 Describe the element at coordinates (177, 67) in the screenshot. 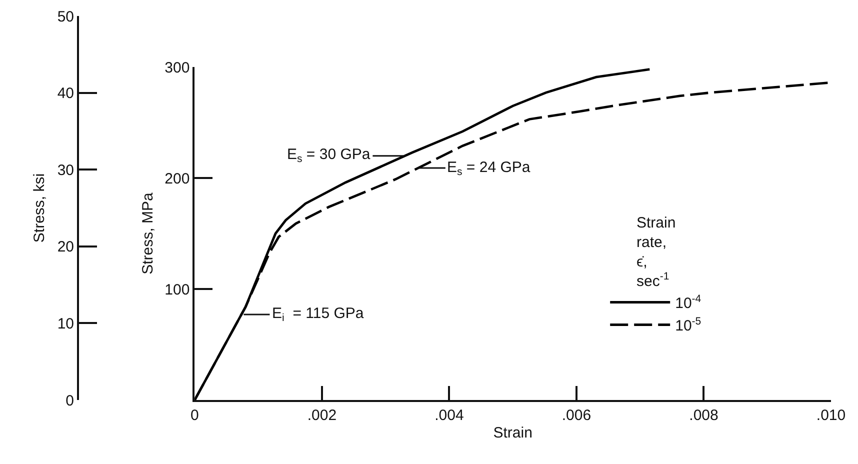

I see `y-tick-label: 300` at that location.